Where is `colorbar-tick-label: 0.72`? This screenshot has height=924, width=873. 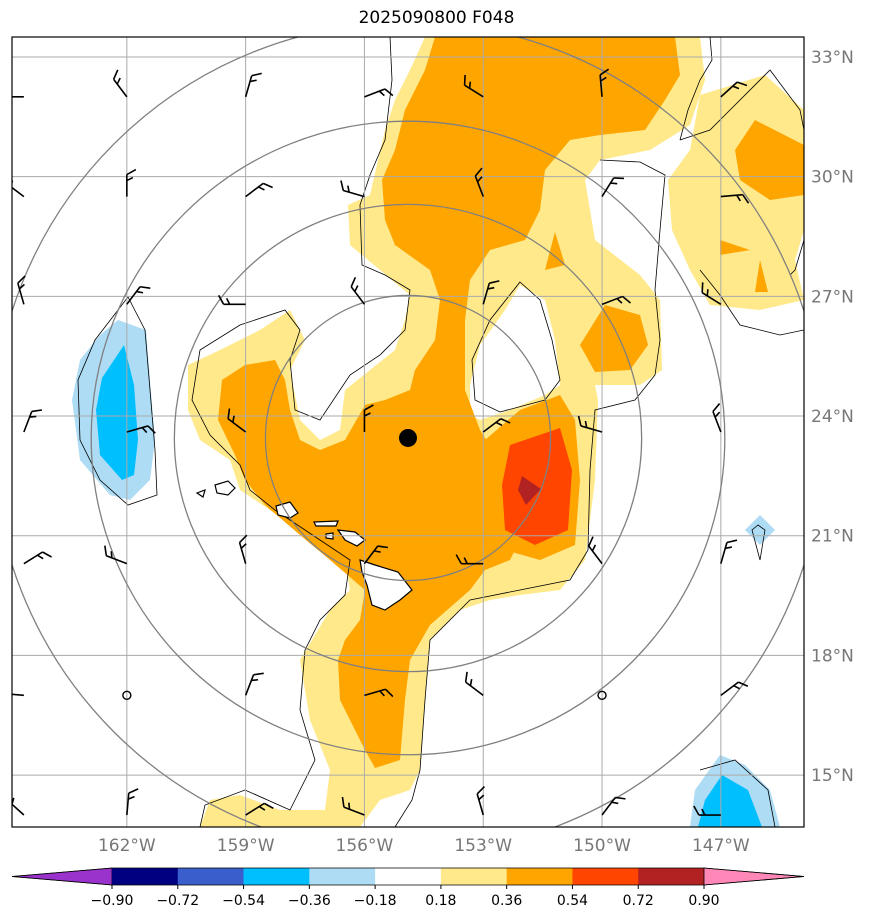 colorbar-tick-label: 0.72 is located at coordinates (638, 901).